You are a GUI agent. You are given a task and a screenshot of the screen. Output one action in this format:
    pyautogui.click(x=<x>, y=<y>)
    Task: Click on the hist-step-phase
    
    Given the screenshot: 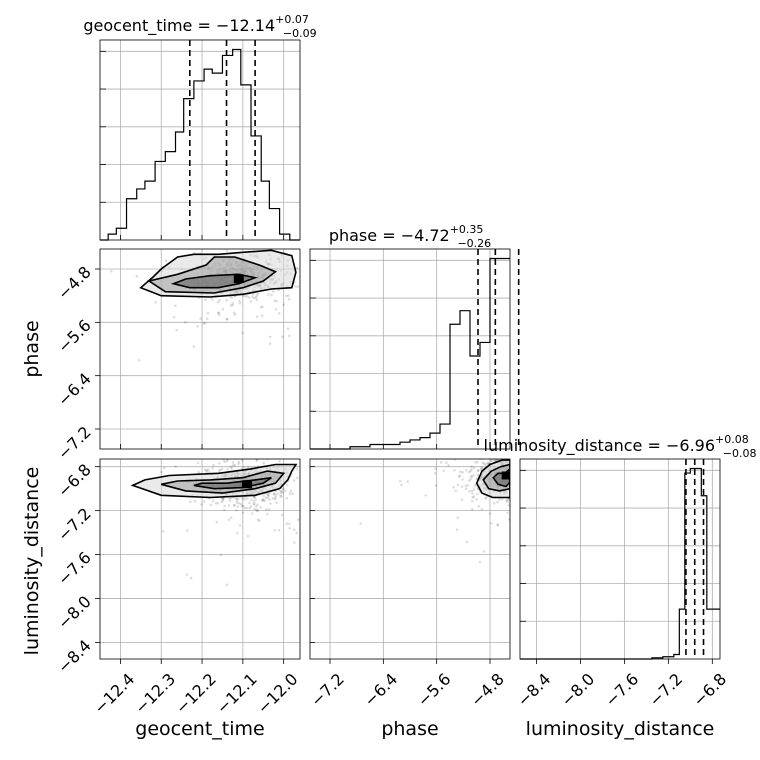 What is the action you would take?
    pyautogui.click(x=410, y=353)
    